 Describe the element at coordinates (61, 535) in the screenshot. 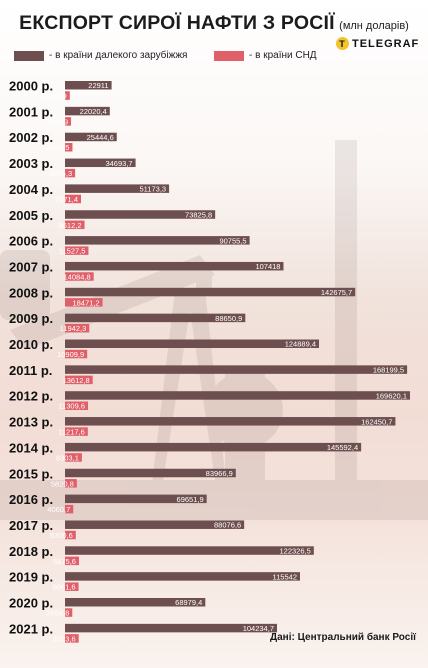

I see `data-label-cis: 5300,6` at that location.